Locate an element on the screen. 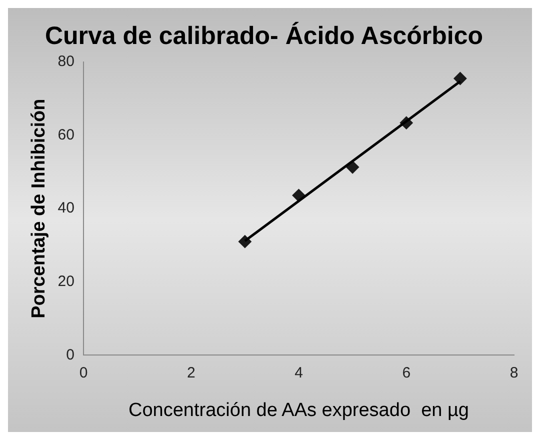 This screenshot has height=440, width=540. x-tick-label: 2 is located at coordinates (191, 373).